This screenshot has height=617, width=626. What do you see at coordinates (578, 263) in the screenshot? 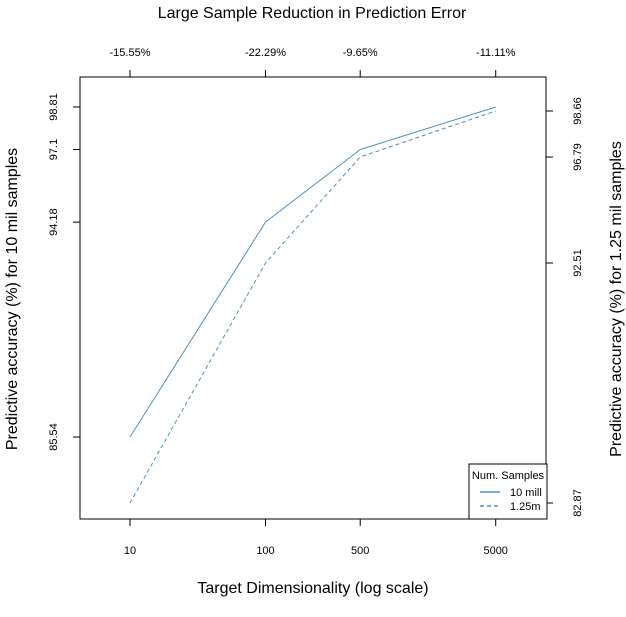
I see `y-right-tick-label: 92.51` at bounding box center [578, 263].